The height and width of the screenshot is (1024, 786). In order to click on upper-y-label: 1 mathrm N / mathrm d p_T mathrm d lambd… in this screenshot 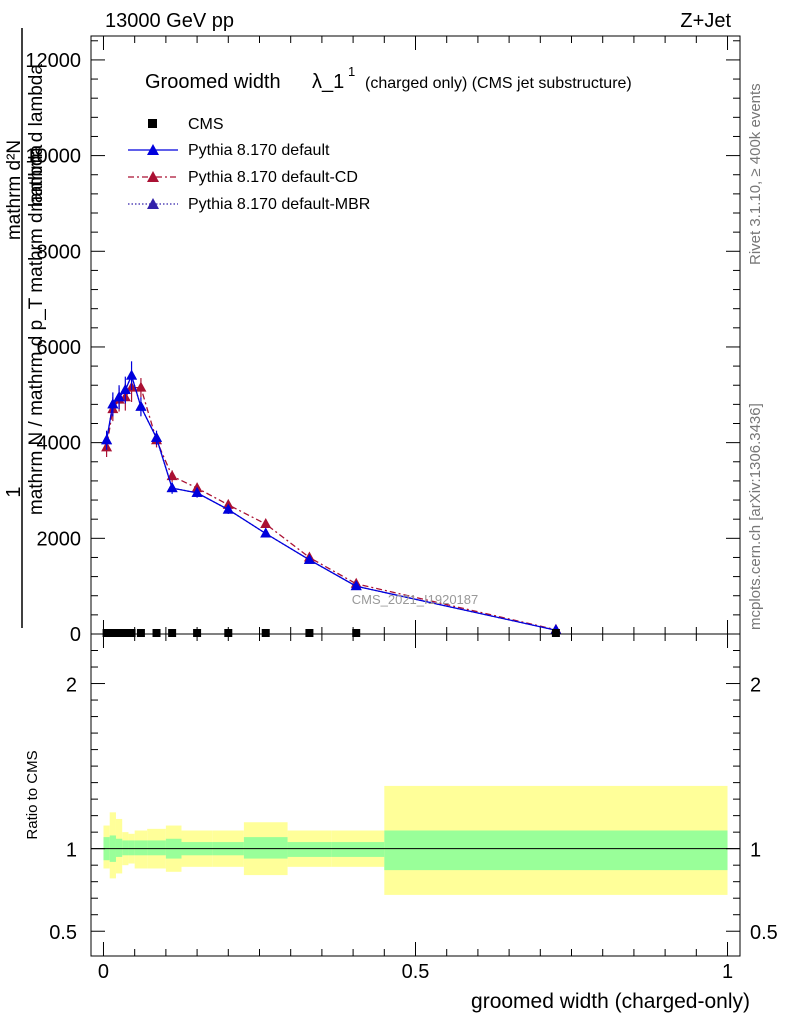, I will do `click(25, 328)`.